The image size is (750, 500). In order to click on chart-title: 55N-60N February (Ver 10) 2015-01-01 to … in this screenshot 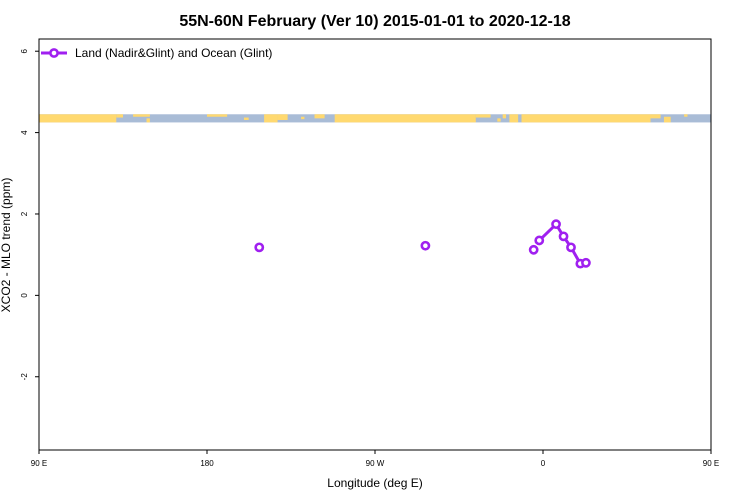, I will do `click(374, 21)`.